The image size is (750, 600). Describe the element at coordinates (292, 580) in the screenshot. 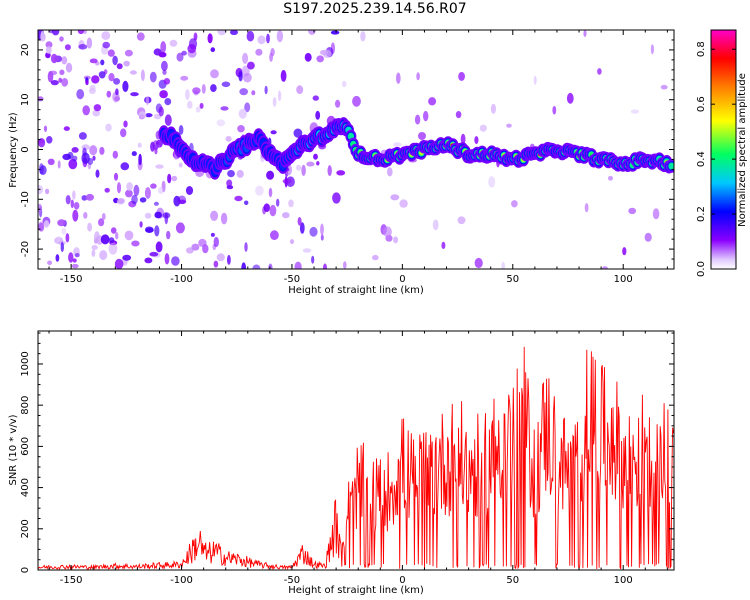

I see `x-tick-label: -50` at that location.